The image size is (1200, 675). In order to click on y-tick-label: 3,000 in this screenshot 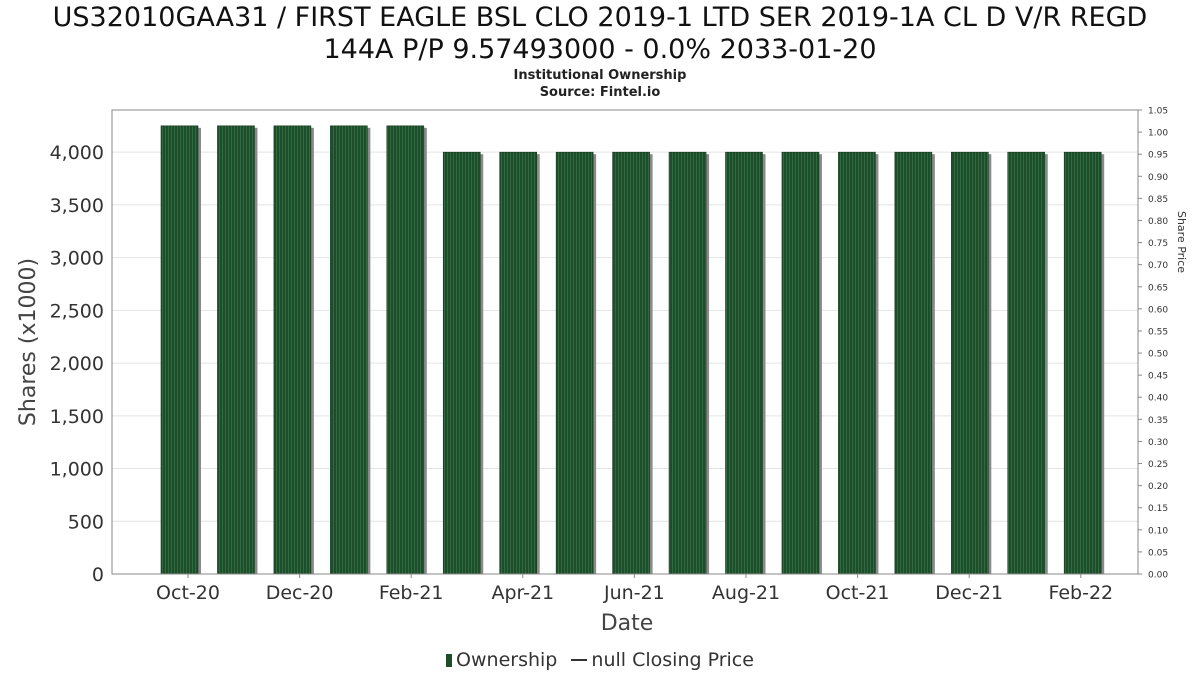, I will do `click(77, 259)`.